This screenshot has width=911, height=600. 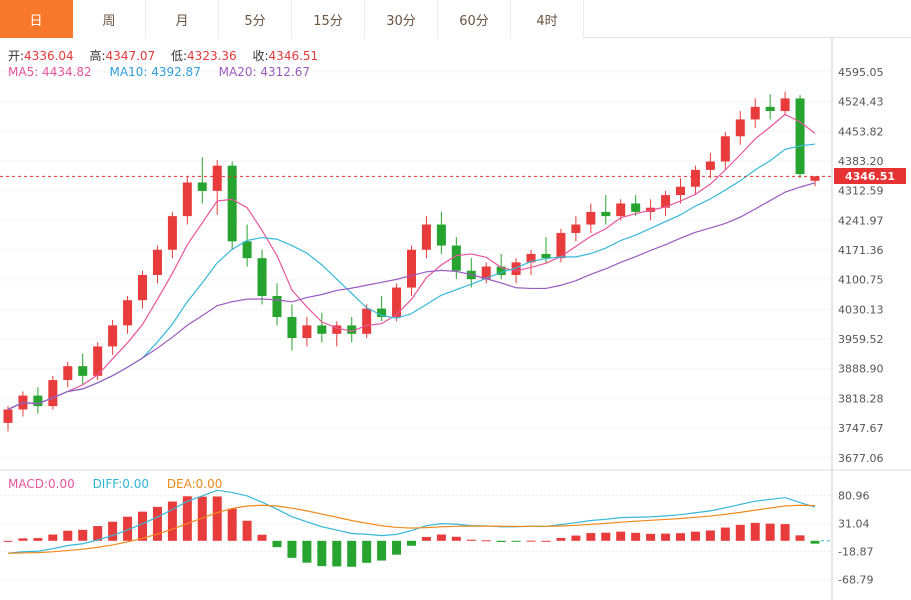 What do you see at coordinates (97, 56) in the screenshot?
I see `high-label: 高:` at bounding box center [97, 56].